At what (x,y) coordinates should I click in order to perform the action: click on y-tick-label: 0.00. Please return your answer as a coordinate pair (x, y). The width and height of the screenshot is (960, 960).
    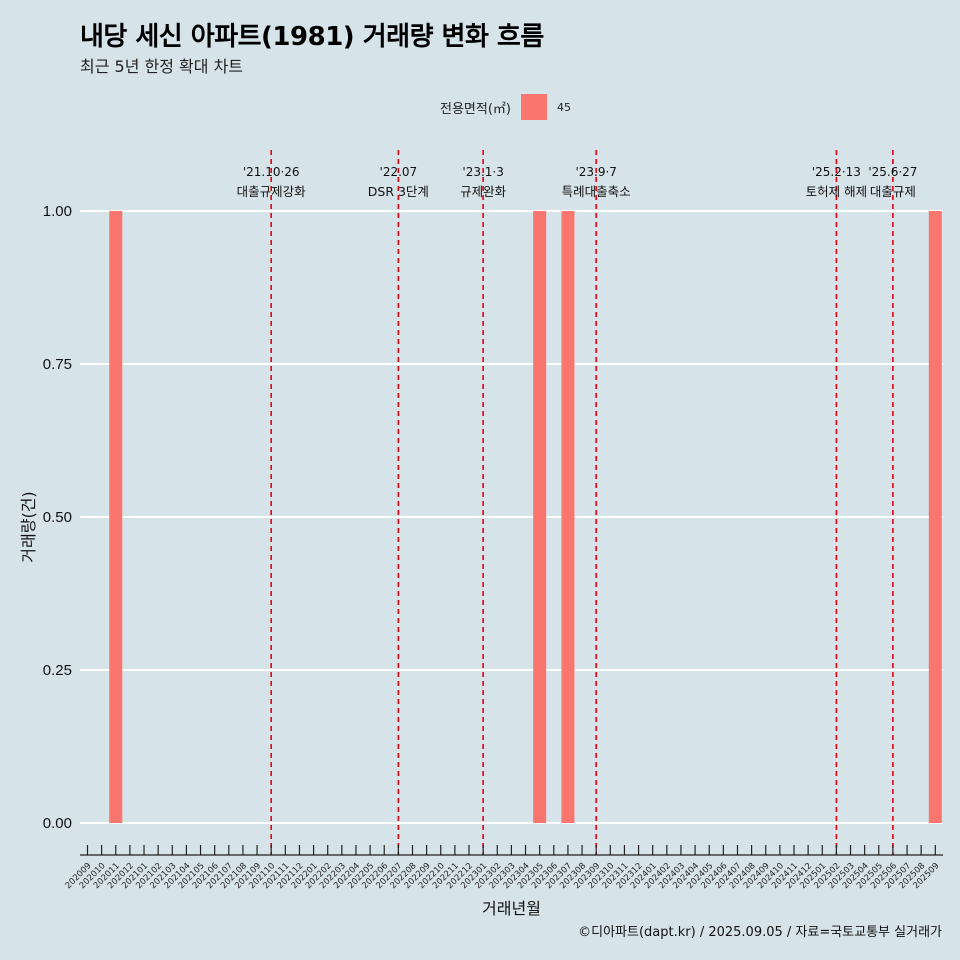
    Looking at the image, I should click on (57, 823).